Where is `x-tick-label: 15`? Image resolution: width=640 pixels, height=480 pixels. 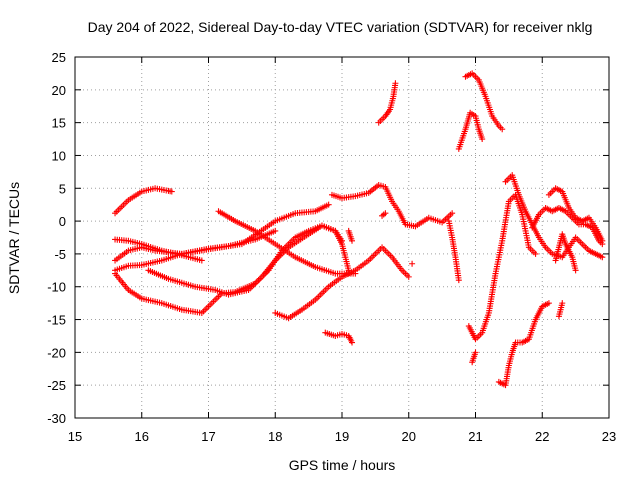
x-tick-label: 15 is located at coordinates (75, 436).